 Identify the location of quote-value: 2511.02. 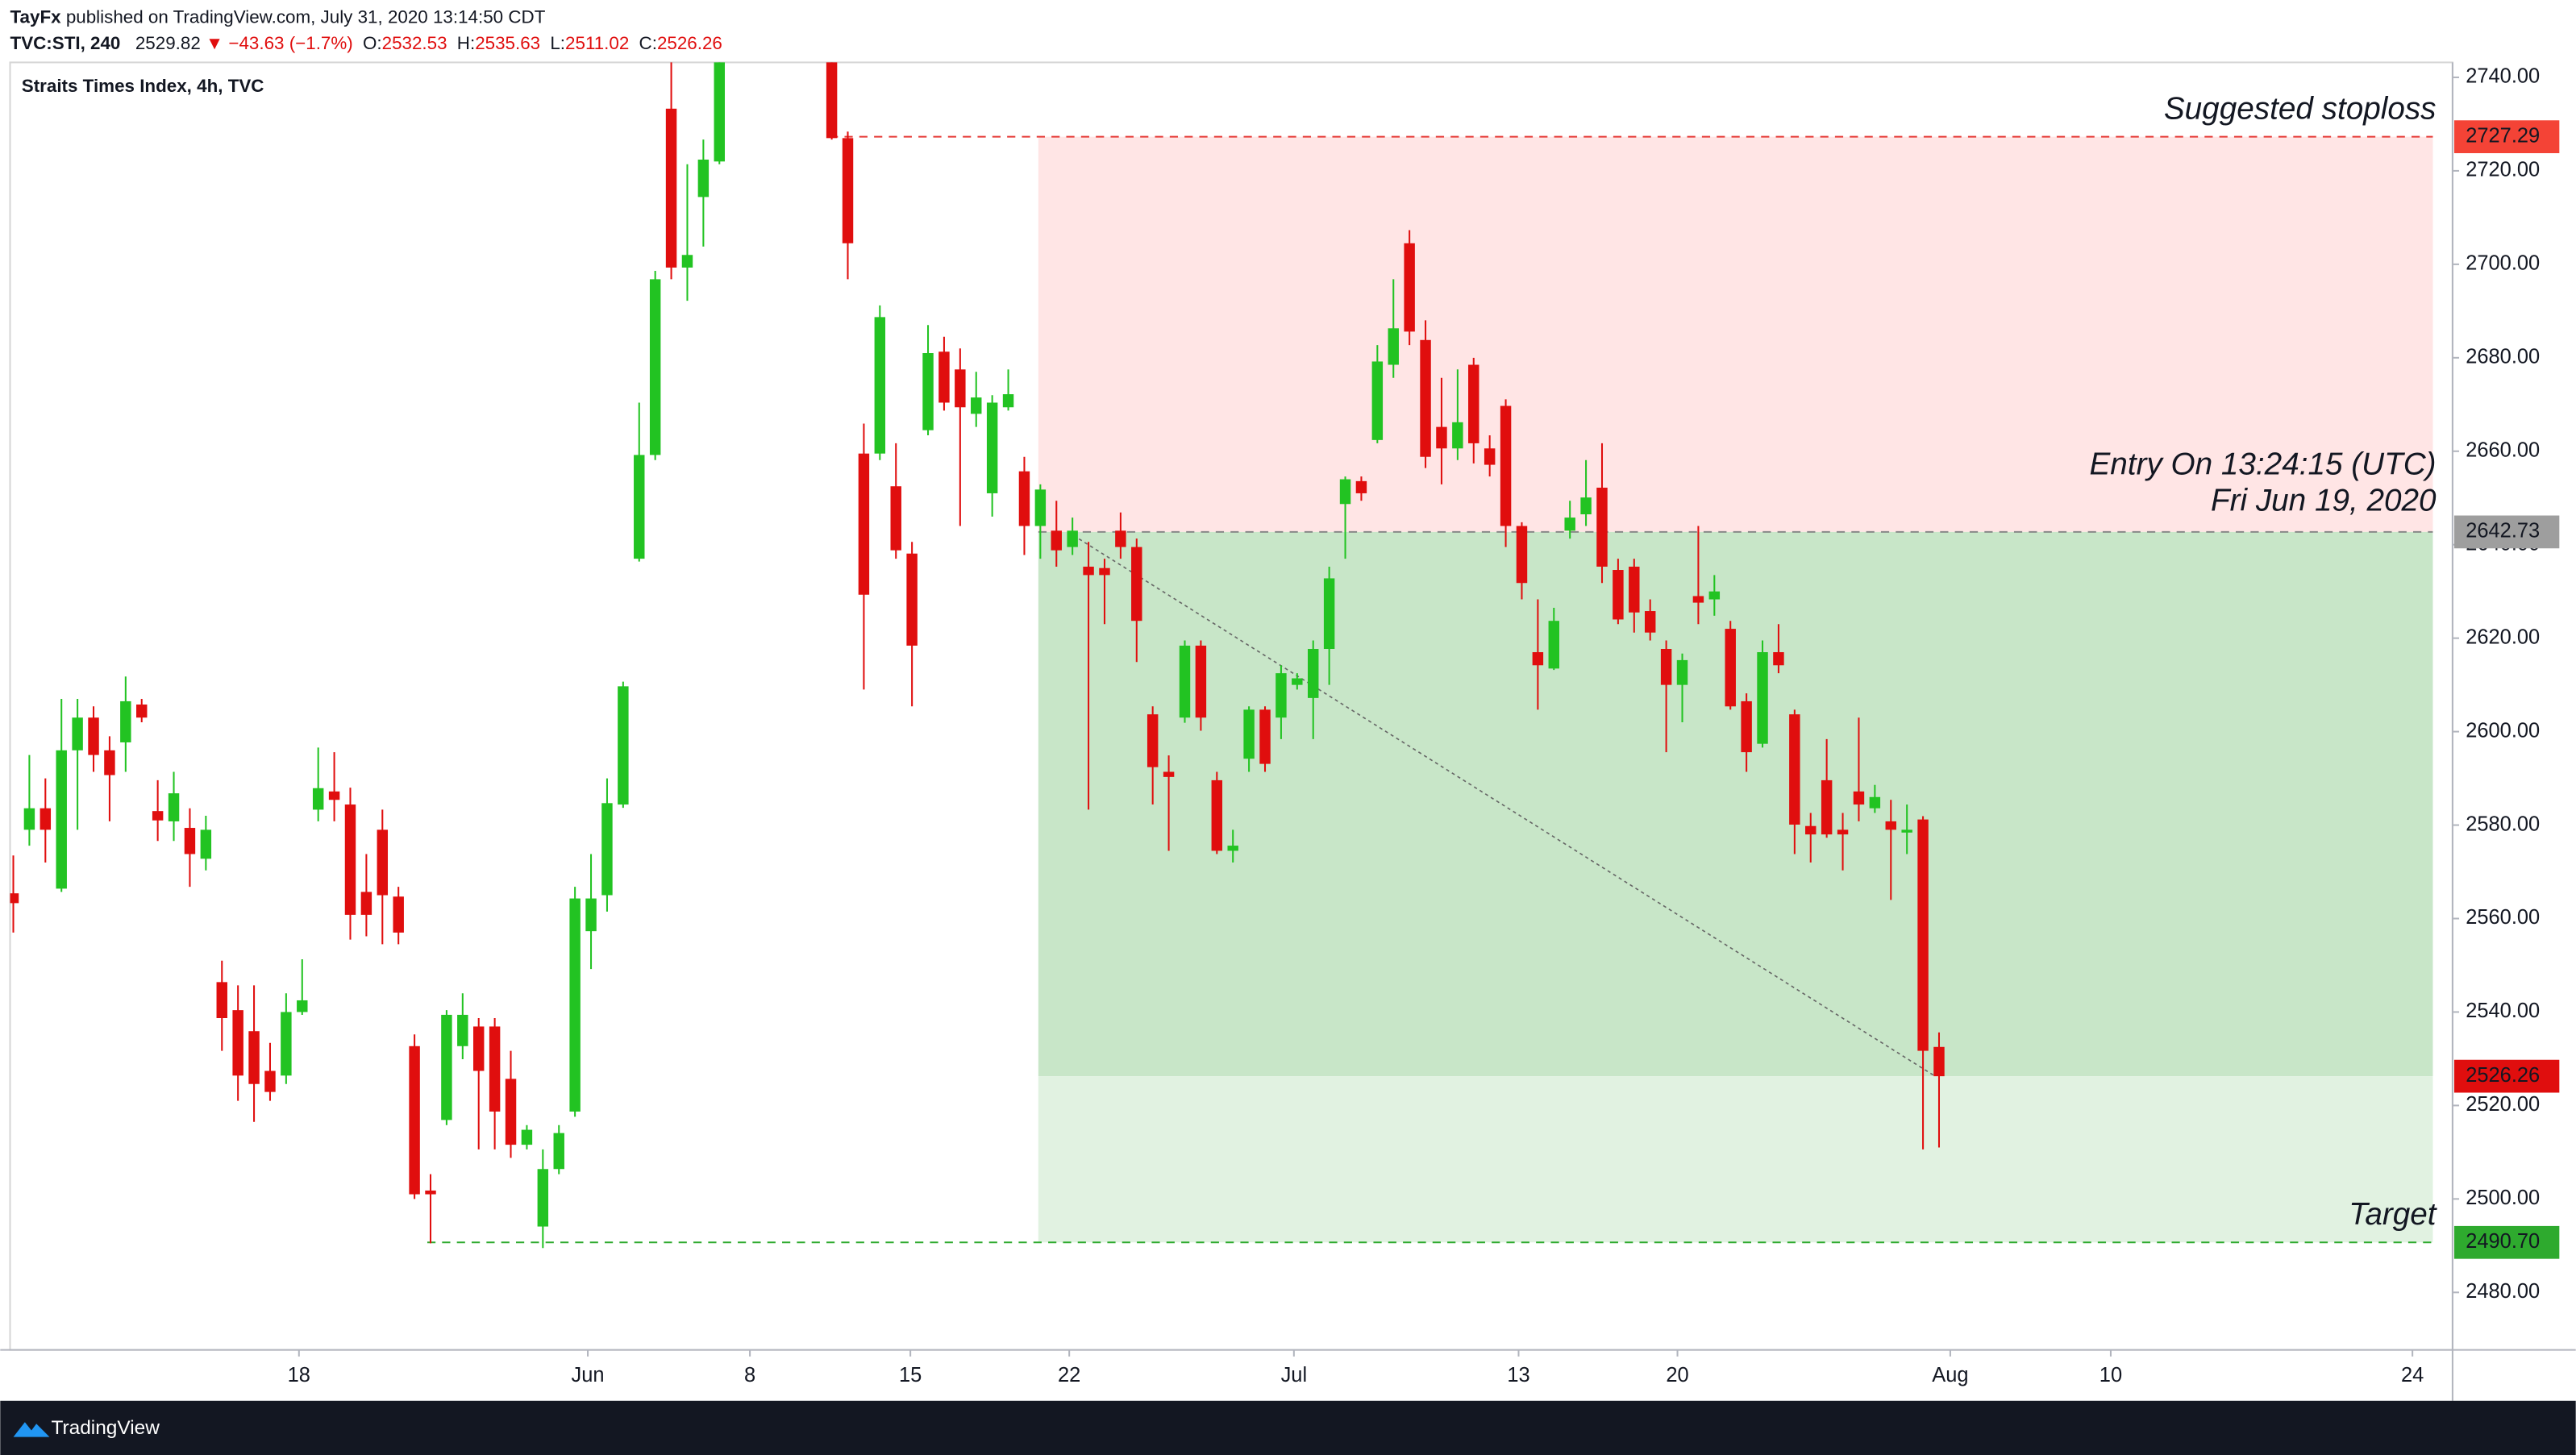
(597, 43).